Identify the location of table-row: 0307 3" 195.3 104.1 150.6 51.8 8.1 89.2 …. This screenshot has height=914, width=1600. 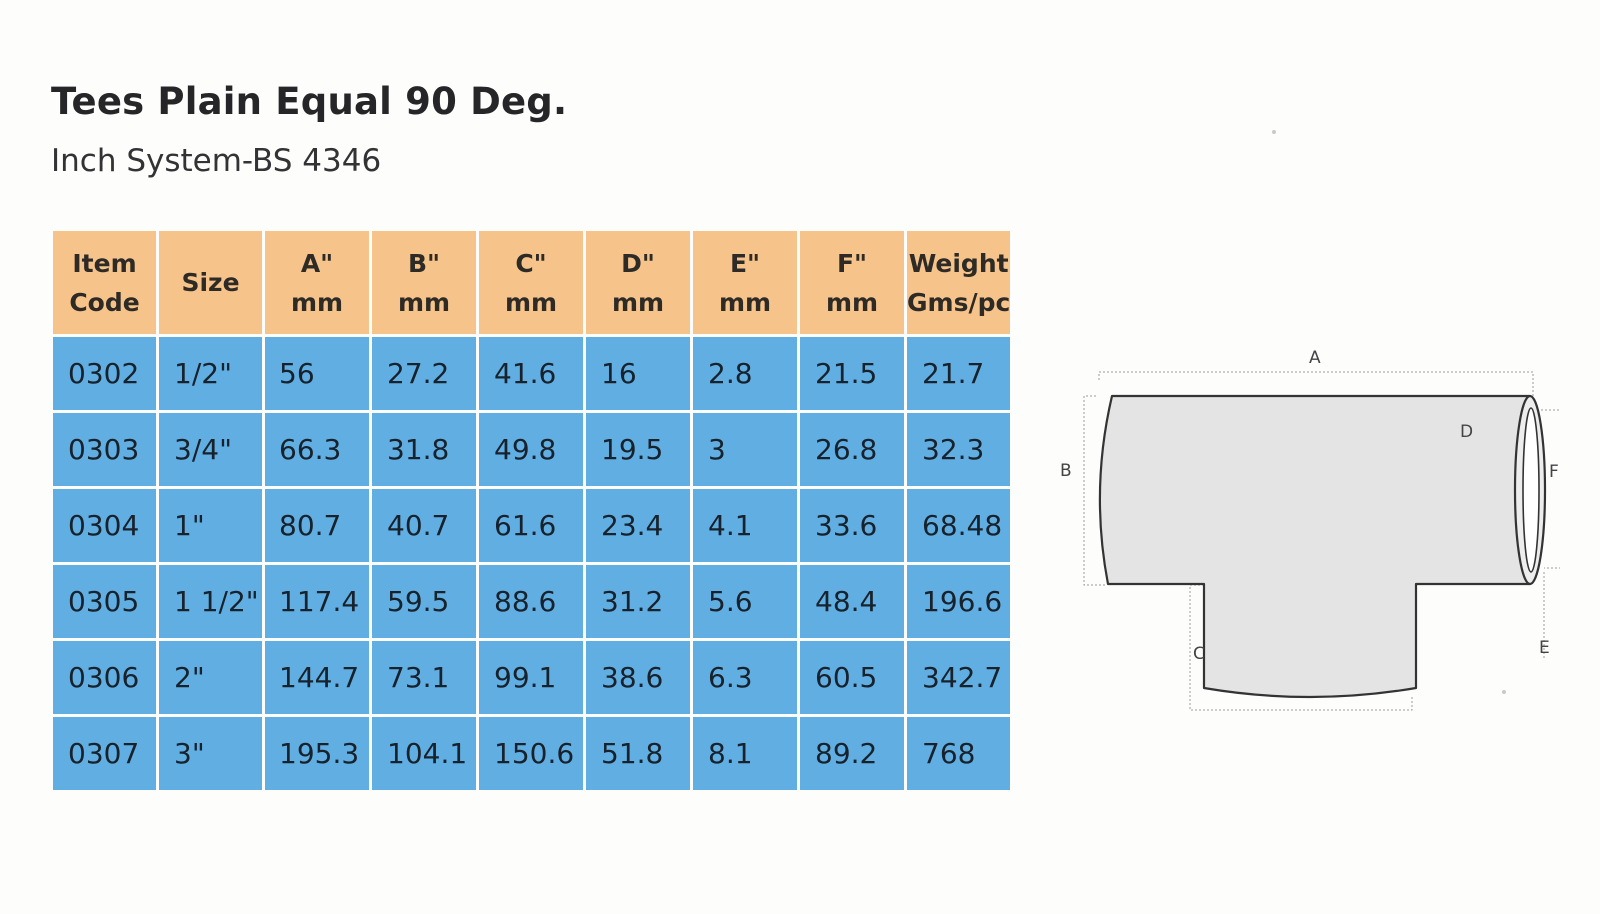
(532, 753).